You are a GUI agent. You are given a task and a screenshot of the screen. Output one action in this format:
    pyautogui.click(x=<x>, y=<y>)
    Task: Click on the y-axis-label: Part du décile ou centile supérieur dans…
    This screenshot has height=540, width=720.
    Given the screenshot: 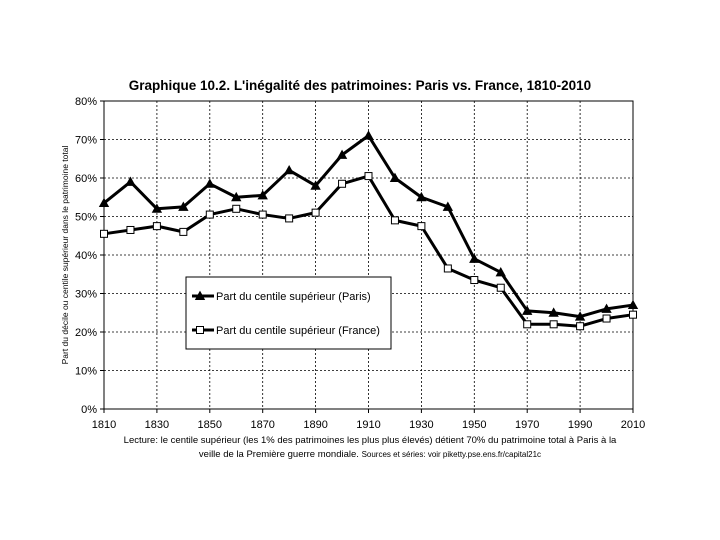 What is the action you would take?
    pyautogui.click(x=65, y=255)
    